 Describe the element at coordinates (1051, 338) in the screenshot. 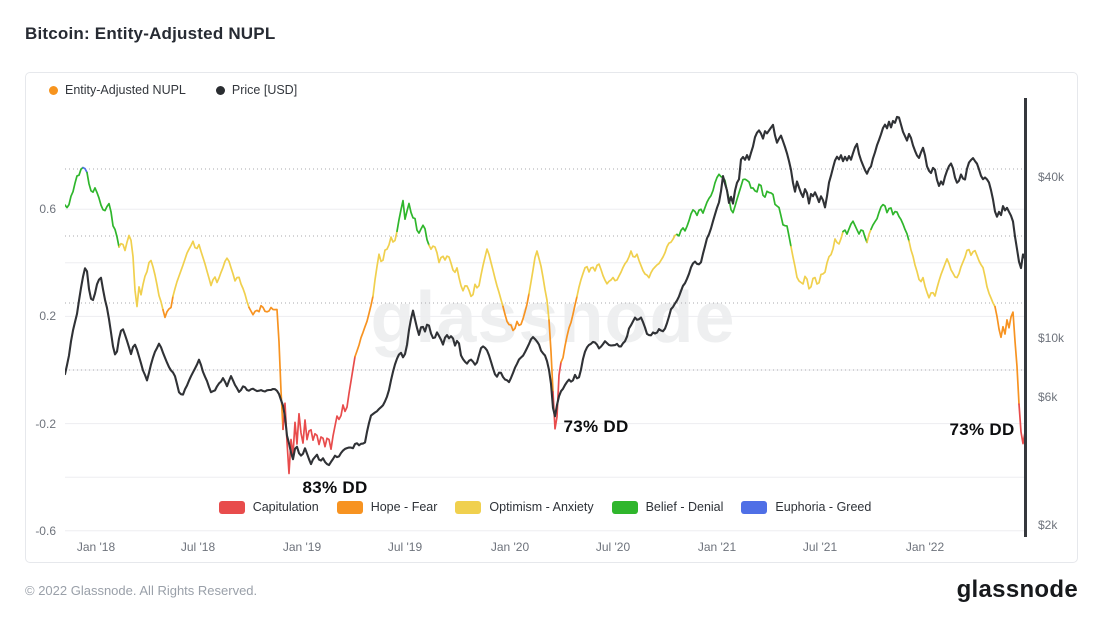

I see `price-axis-label: $10k` at that location.